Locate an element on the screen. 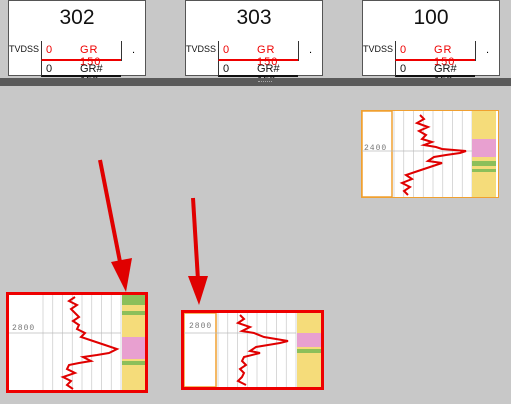 The image size is (511, 404). well-header-302: 302 TVDSS 0 GR 150 . 0 GR# 150 is located at coordinates (77, 43).